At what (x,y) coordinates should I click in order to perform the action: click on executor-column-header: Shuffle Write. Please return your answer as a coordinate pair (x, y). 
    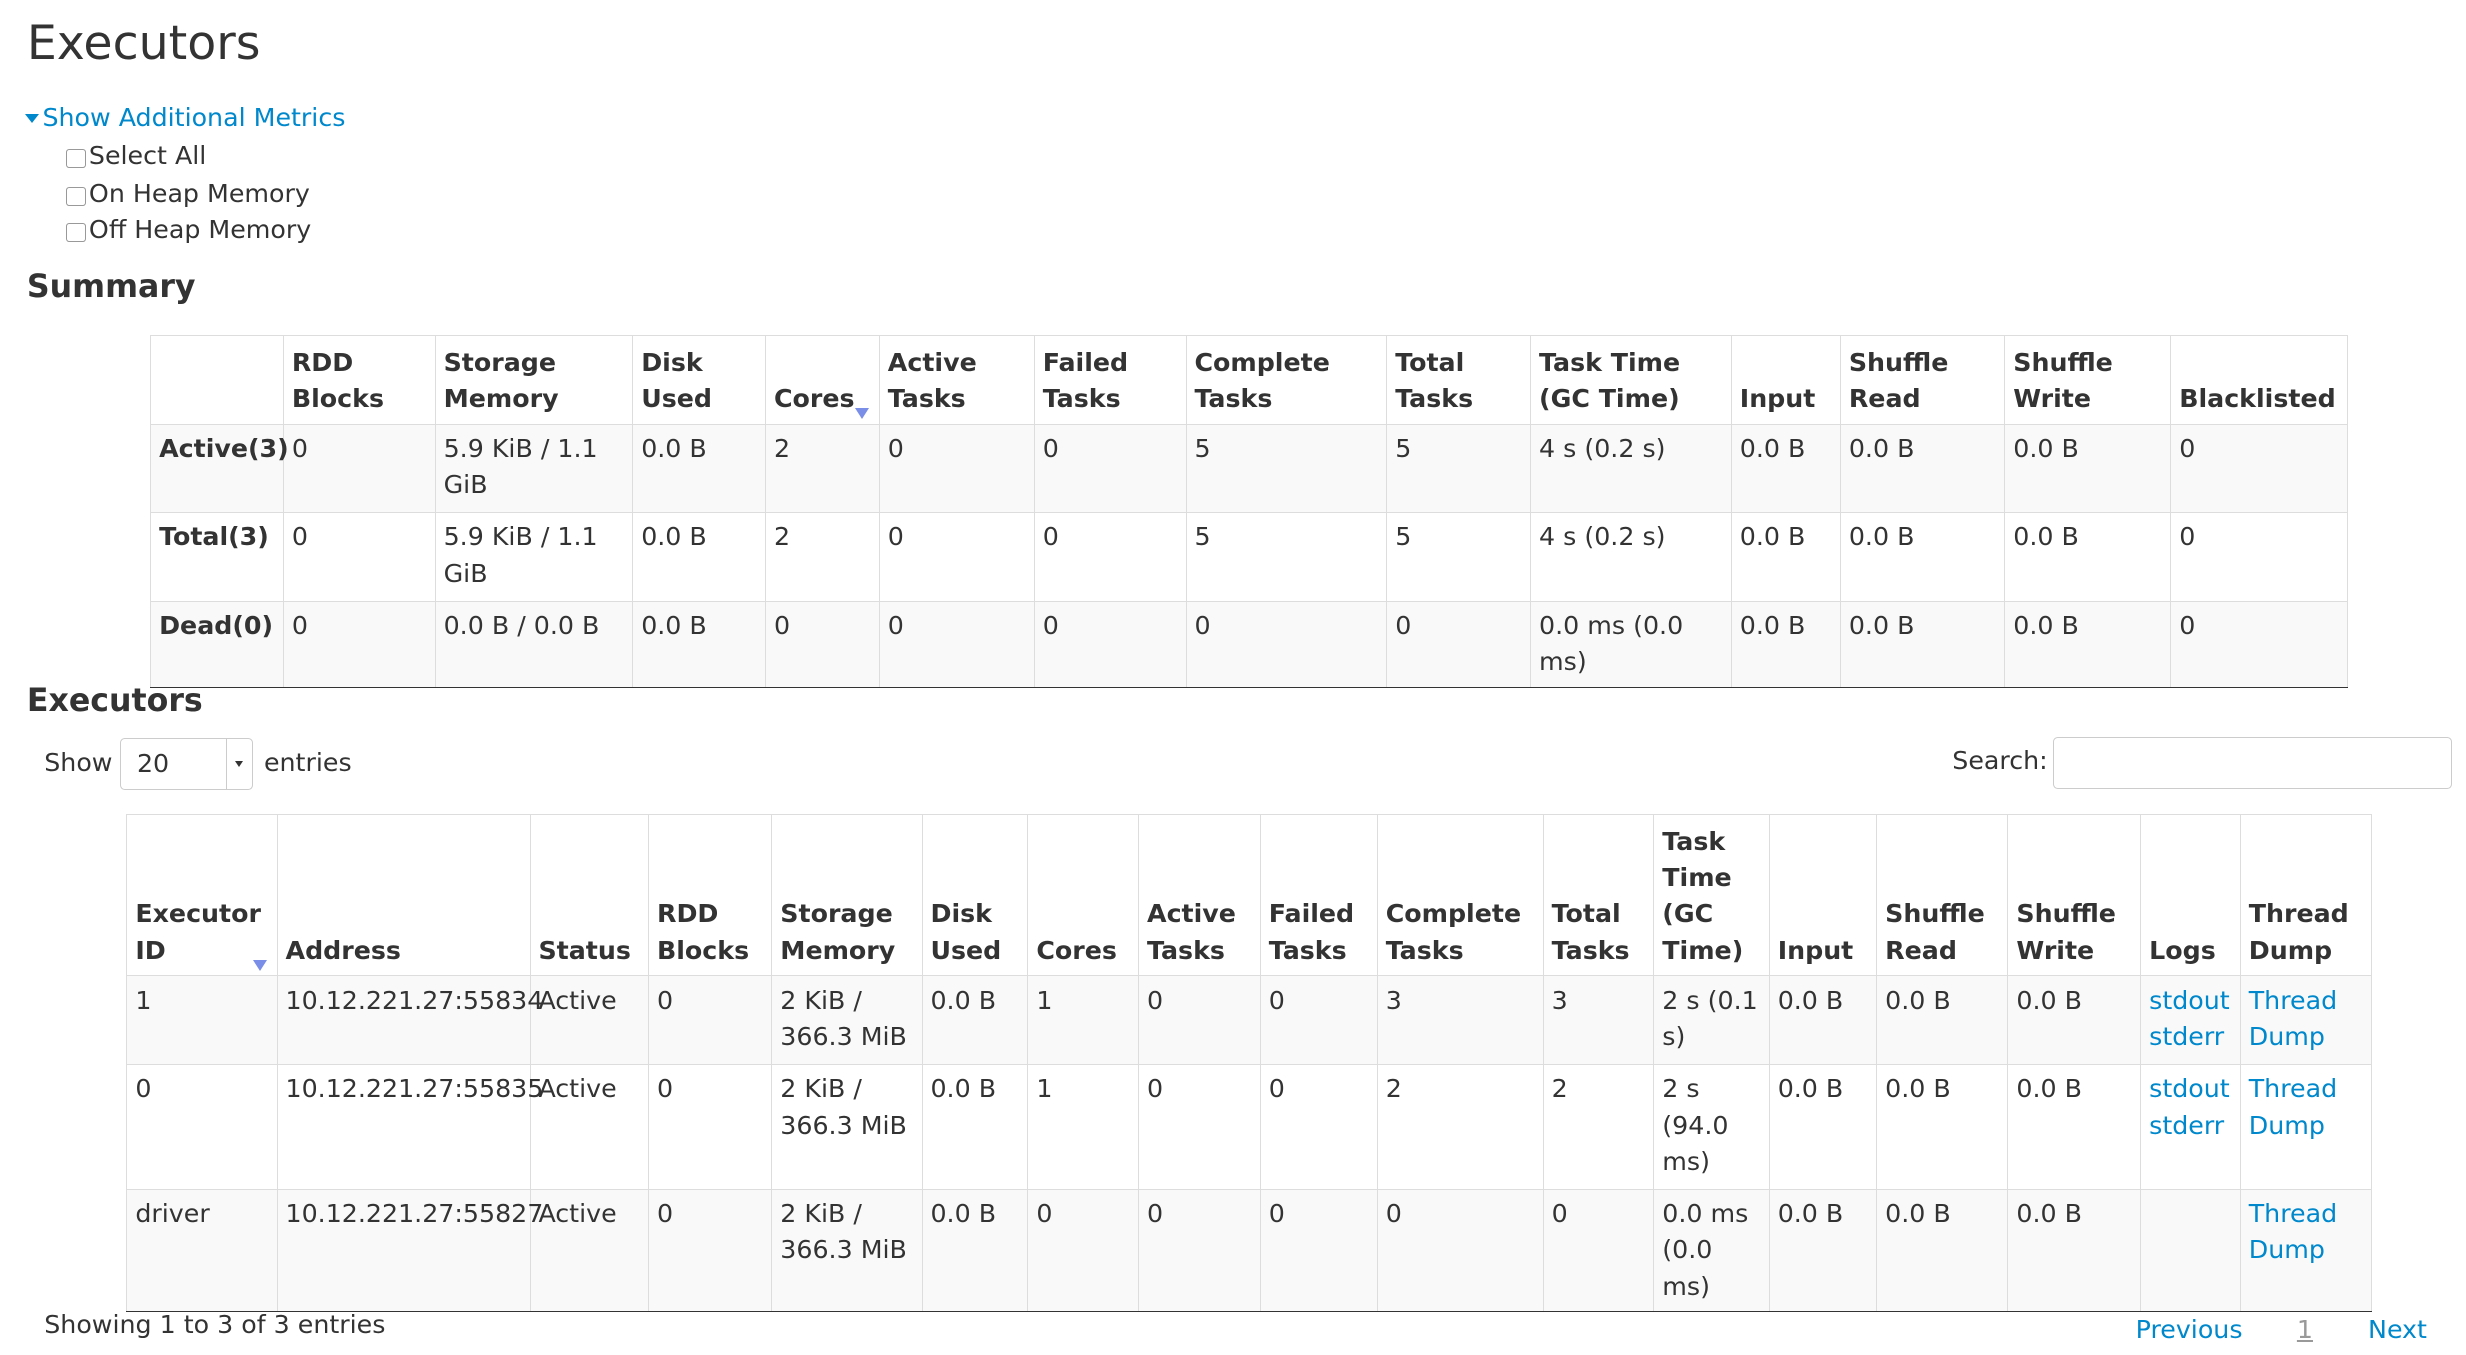
    Looking at the image, I should click on (2074, 895).